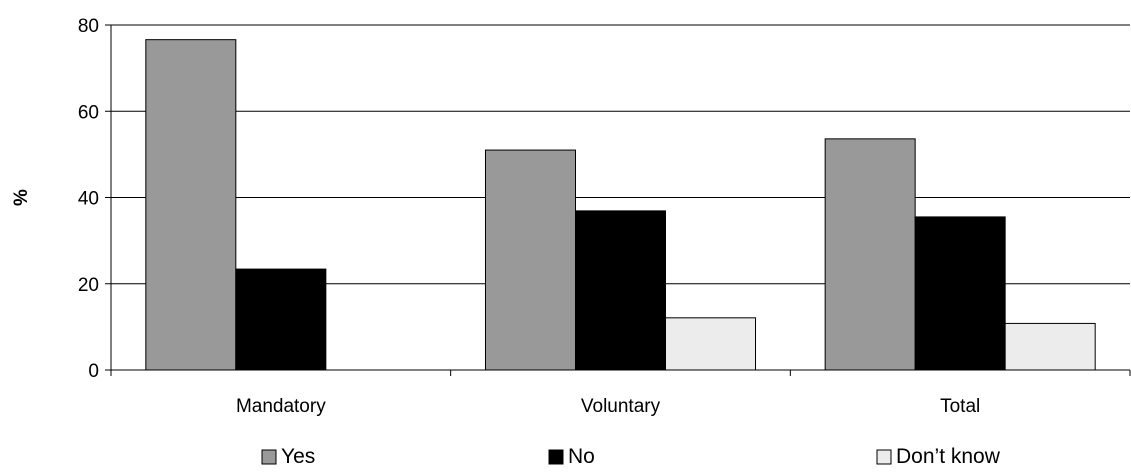  What do you see at coordinates (620, 290) in the screenshot?
I see `bar-no-voluntary` at bounding box center [620, 290].